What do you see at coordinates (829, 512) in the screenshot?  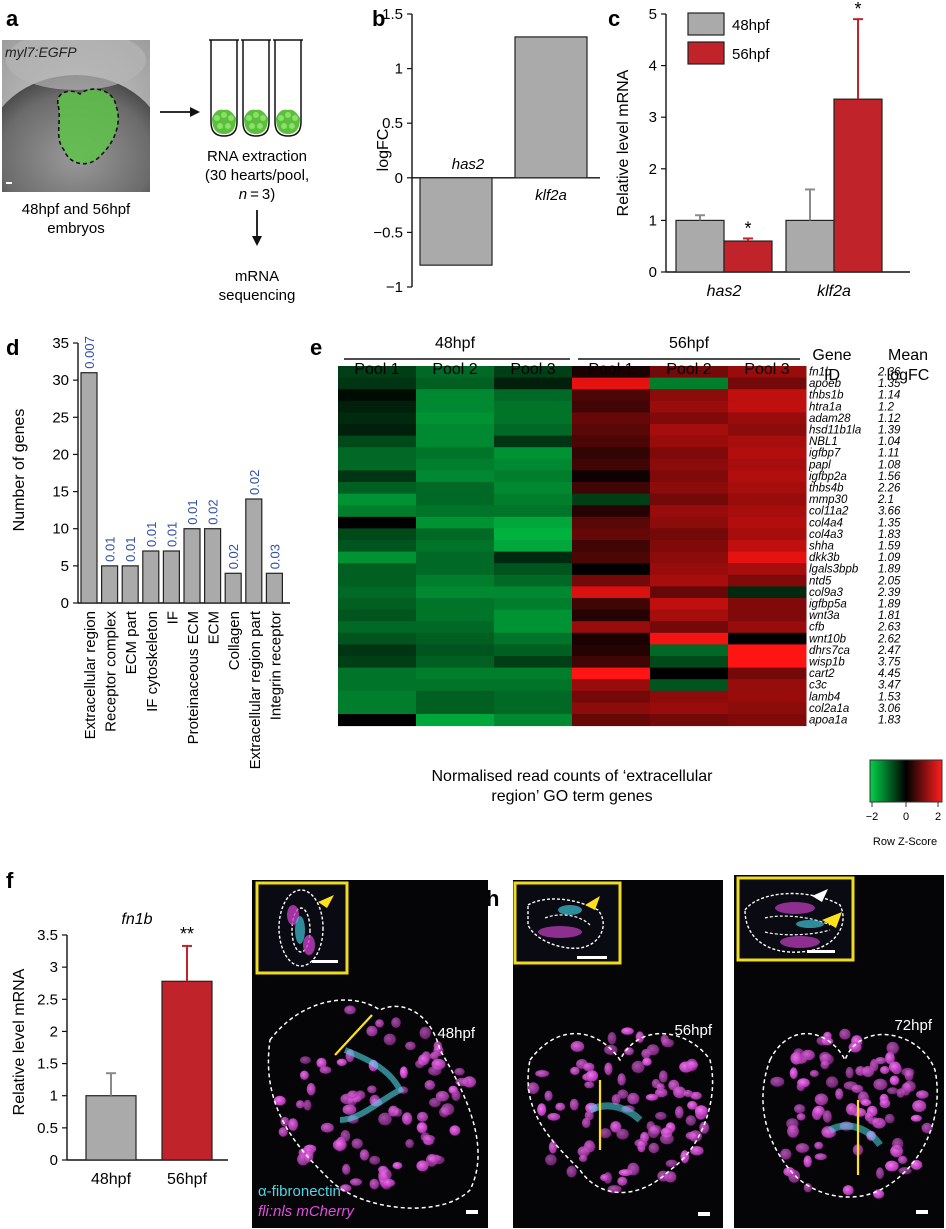 I see `gene-id: col11a2` at bounding box center [829, 512].